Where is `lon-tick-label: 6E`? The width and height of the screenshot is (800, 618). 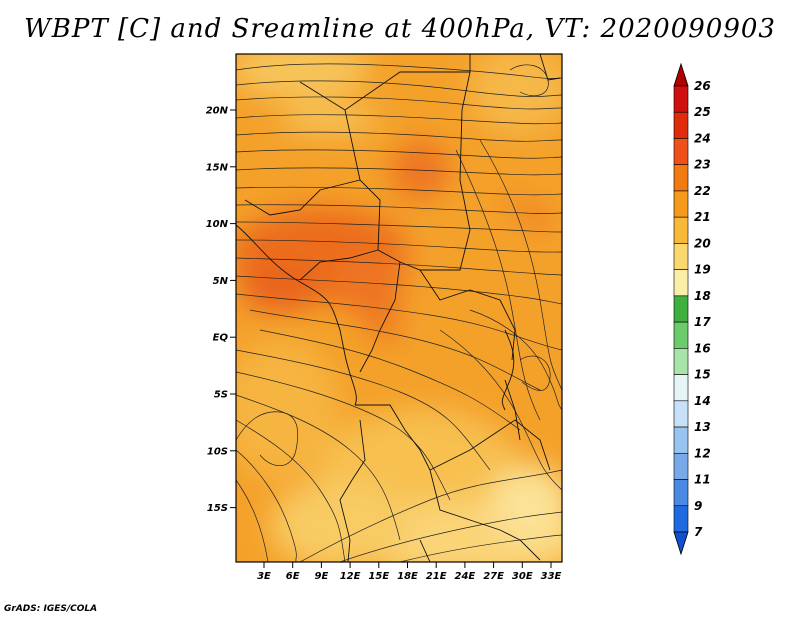
lon-tick-label: 6E is located at coordinates (293, 576).